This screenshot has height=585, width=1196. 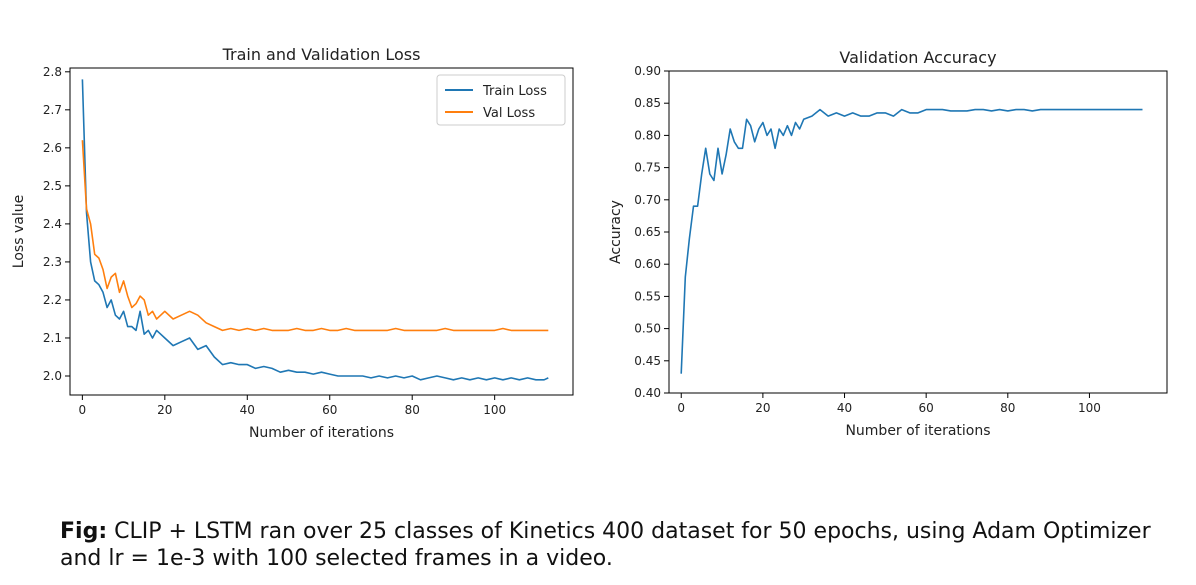 I want to click on legend: Train Loss Val Loss, so click(x=501, y=100).